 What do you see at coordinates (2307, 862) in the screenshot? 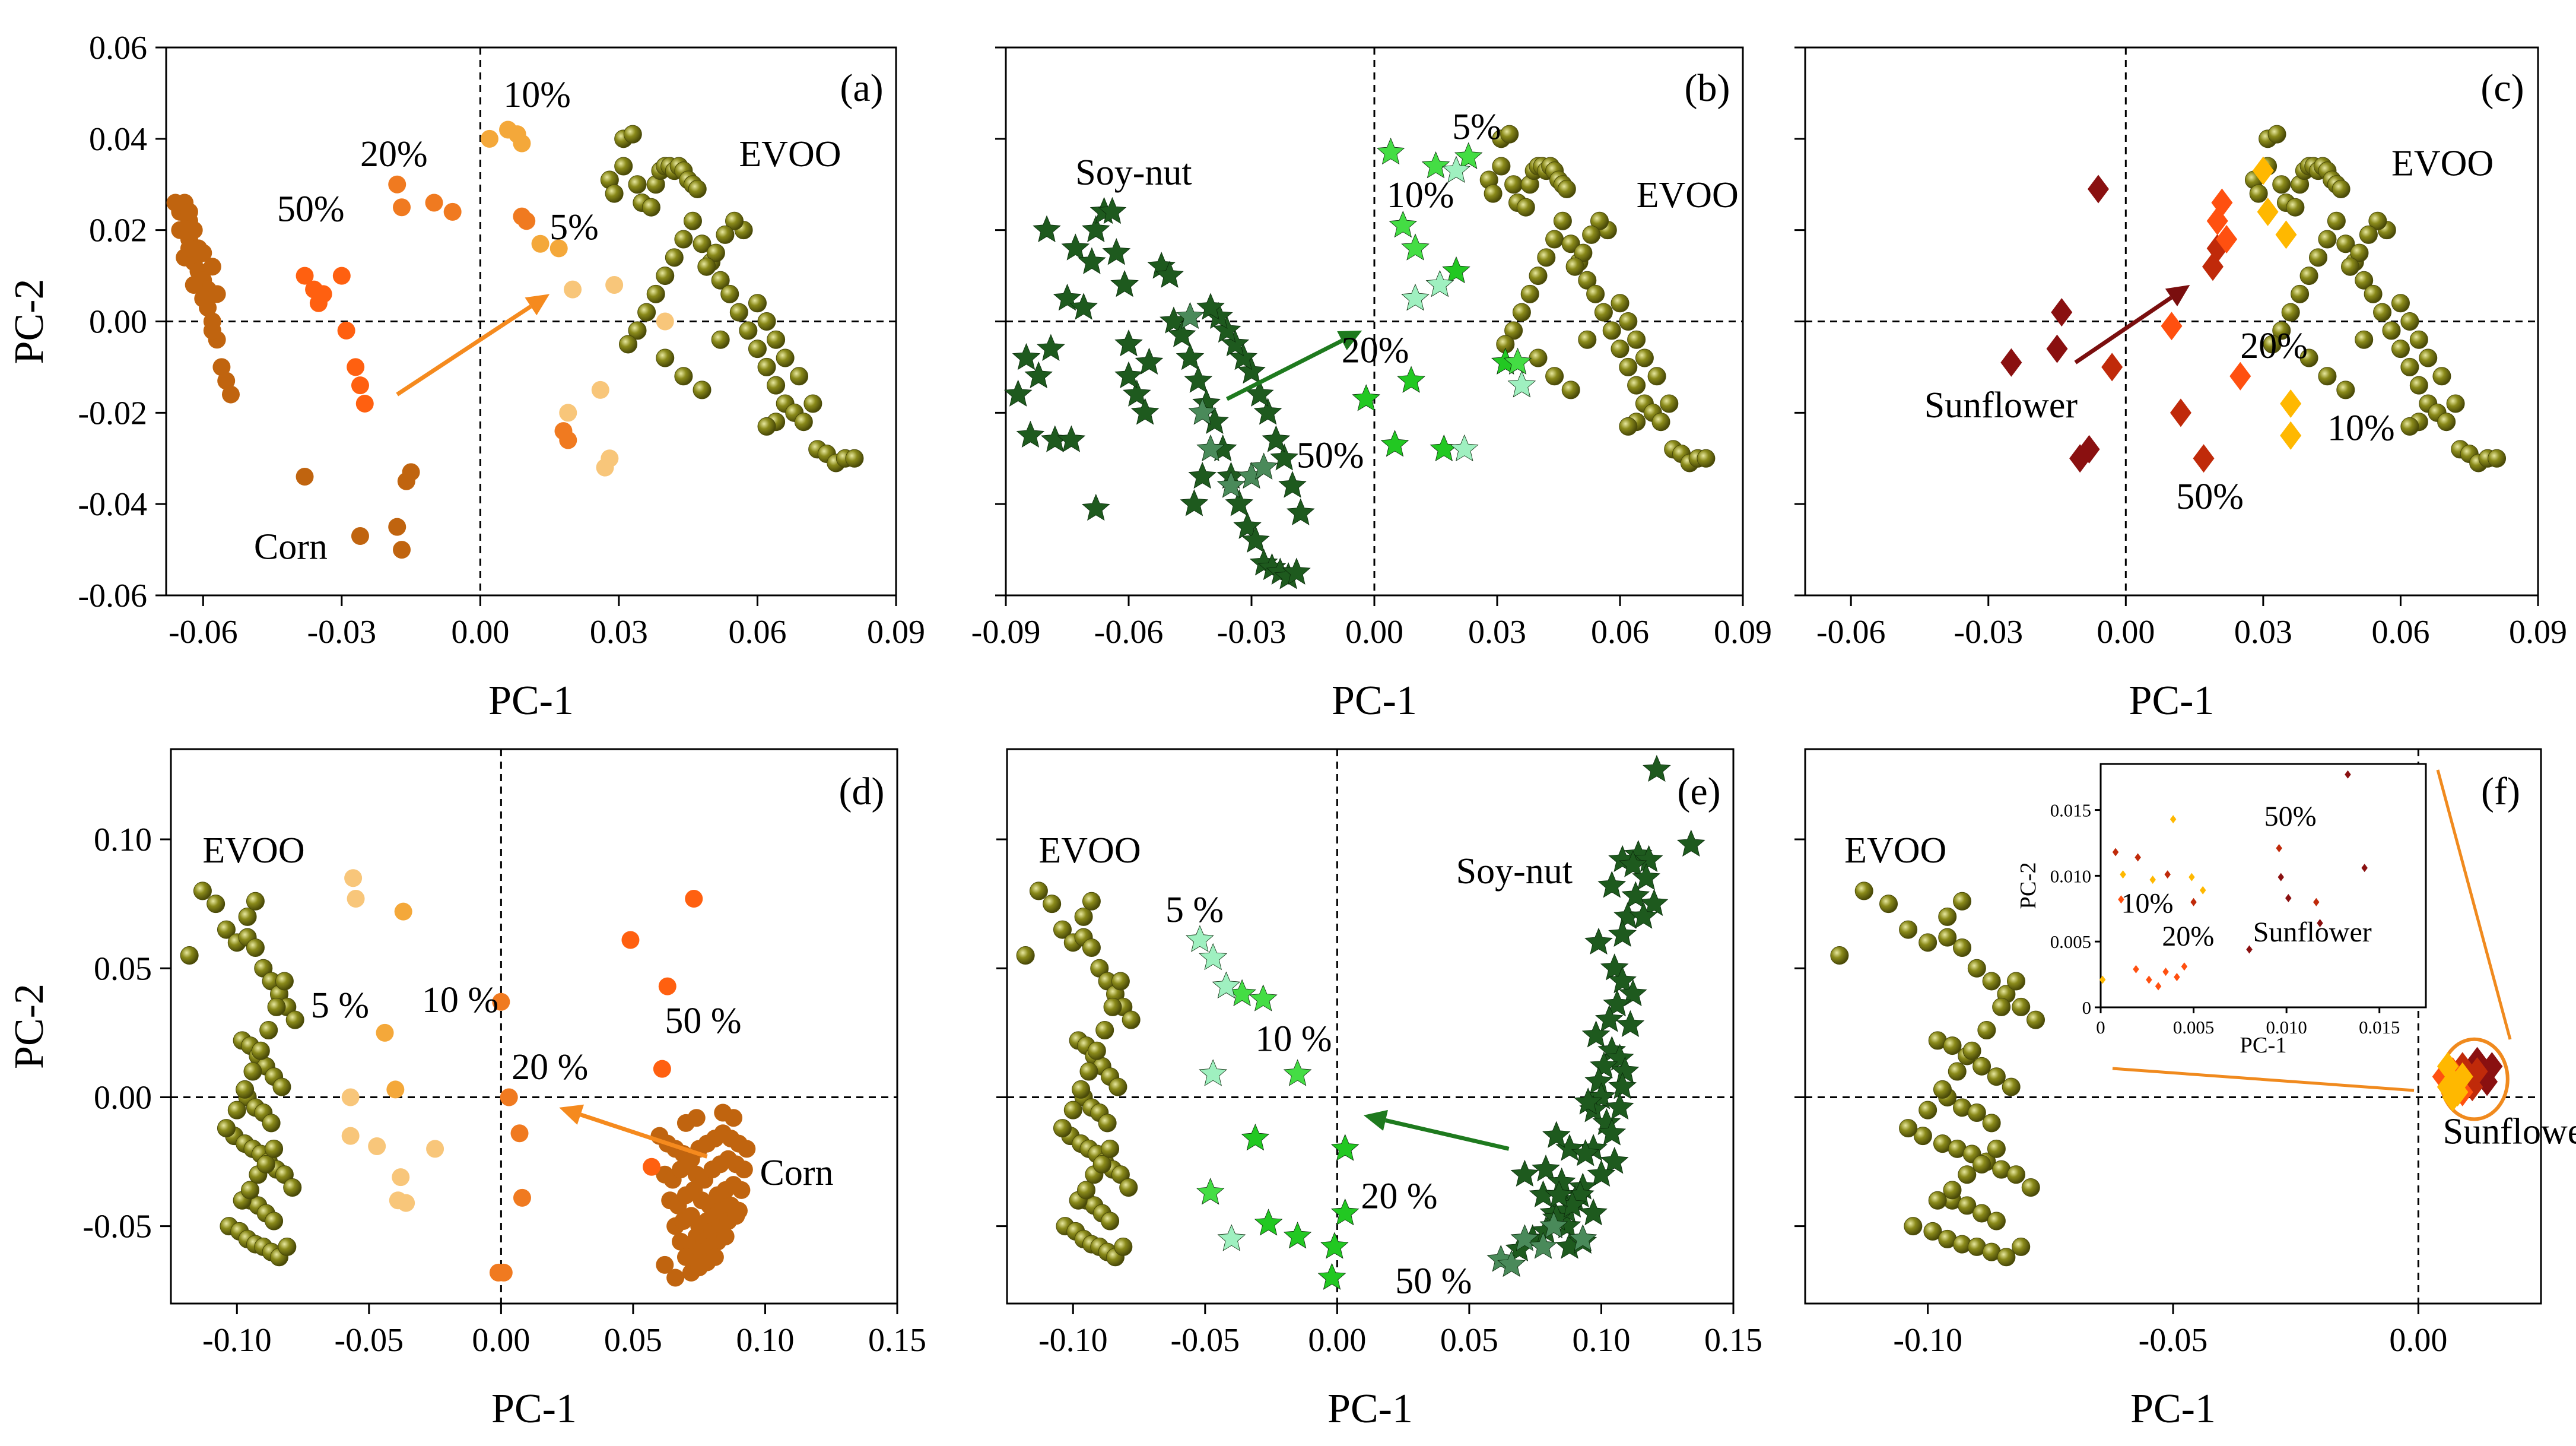
I see `series-sunflower` at bounding box center [2307, 862].